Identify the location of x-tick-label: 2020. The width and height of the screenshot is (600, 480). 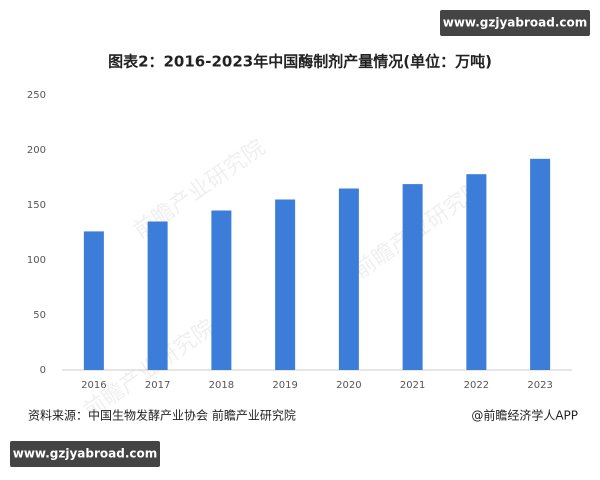
(348, 385).